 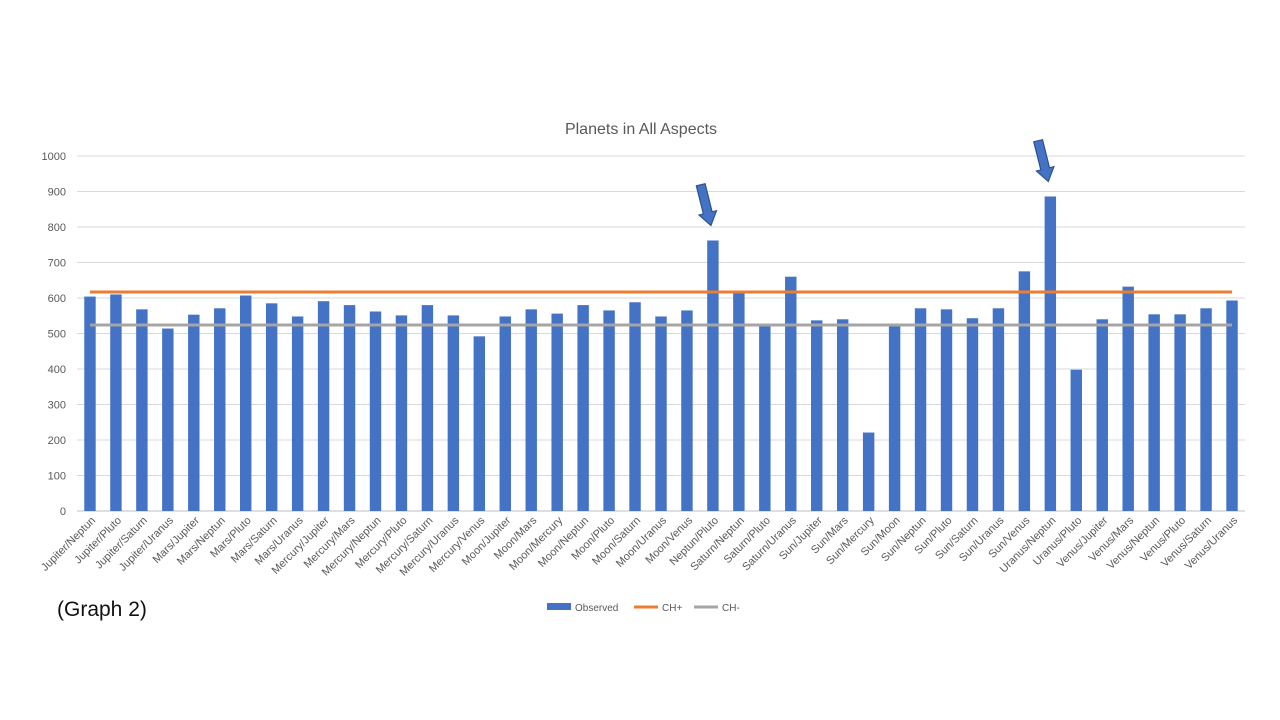 I want to click on legend-item: Observed, so click(x=582, y=608).